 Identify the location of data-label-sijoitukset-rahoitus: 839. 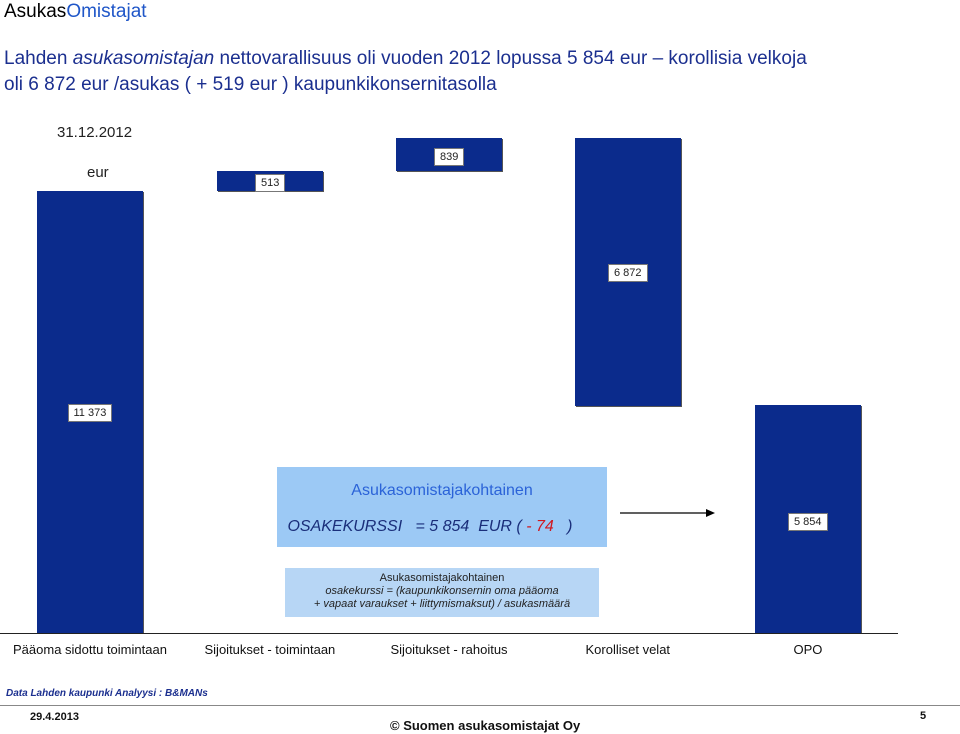
(449, 157).